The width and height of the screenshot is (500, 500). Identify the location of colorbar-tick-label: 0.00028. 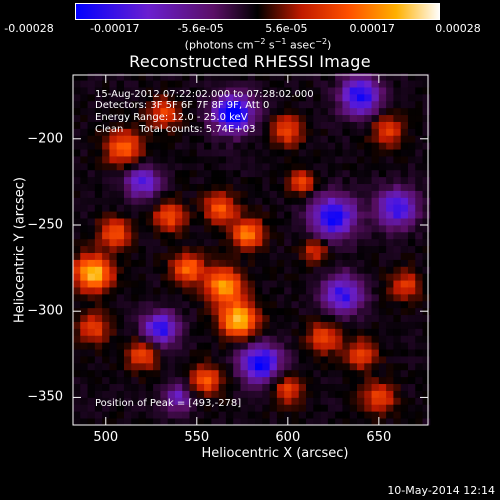
(458, 28).